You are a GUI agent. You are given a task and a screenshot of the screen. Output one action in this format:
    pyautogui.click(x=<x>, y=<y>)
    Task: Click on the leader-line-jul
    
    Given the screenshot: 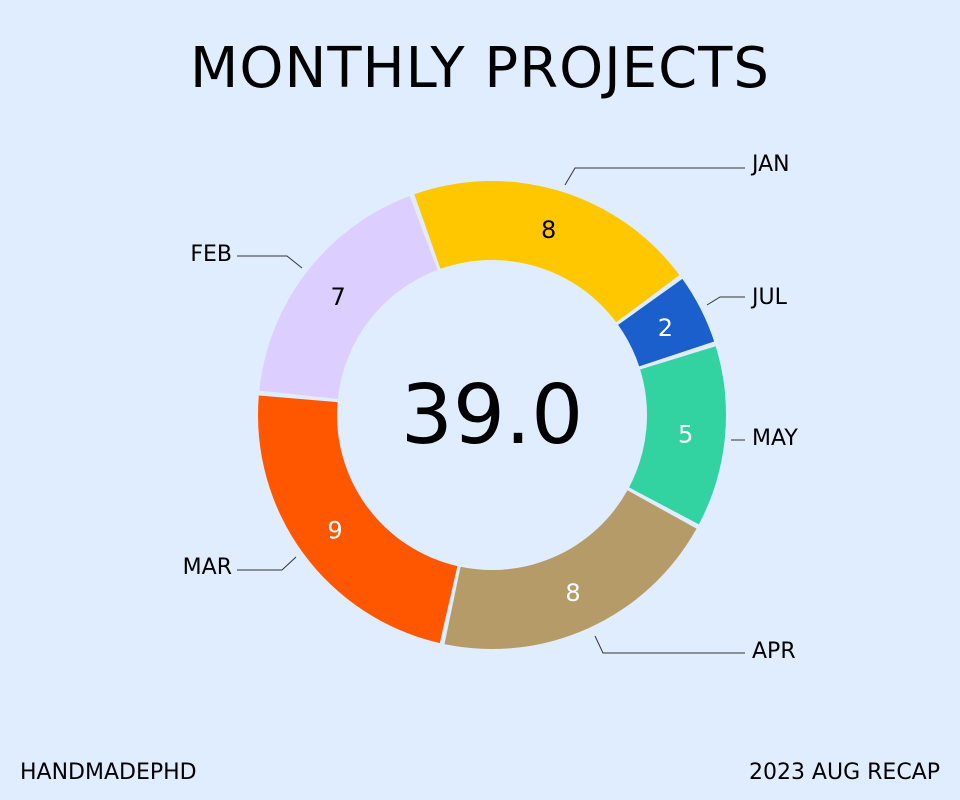 What is the action you would take?
    pyautogui.click(x=725, y=301)
    